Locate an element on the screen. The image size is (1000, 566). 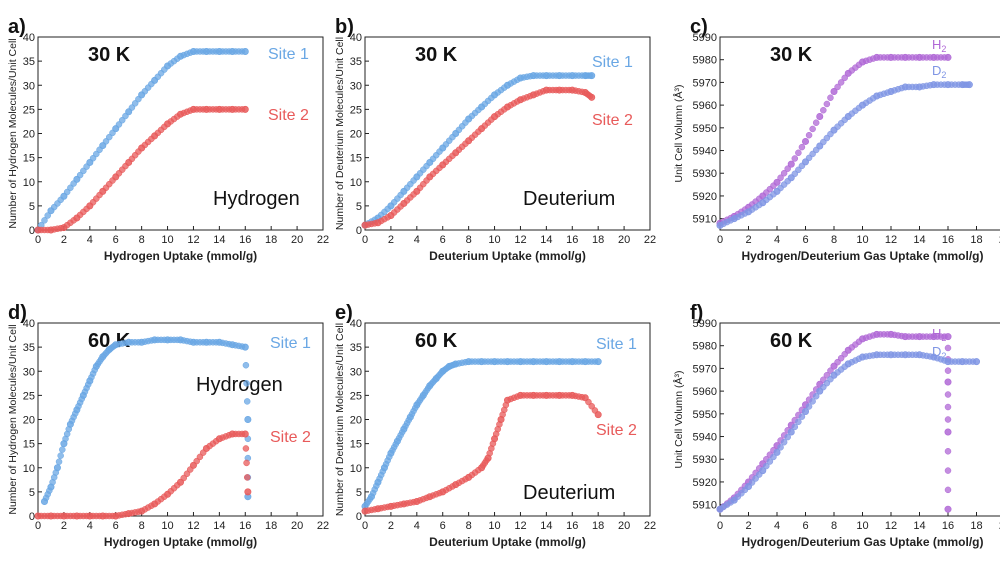
series-label: Site 2 is located at coordinates (616, 430).